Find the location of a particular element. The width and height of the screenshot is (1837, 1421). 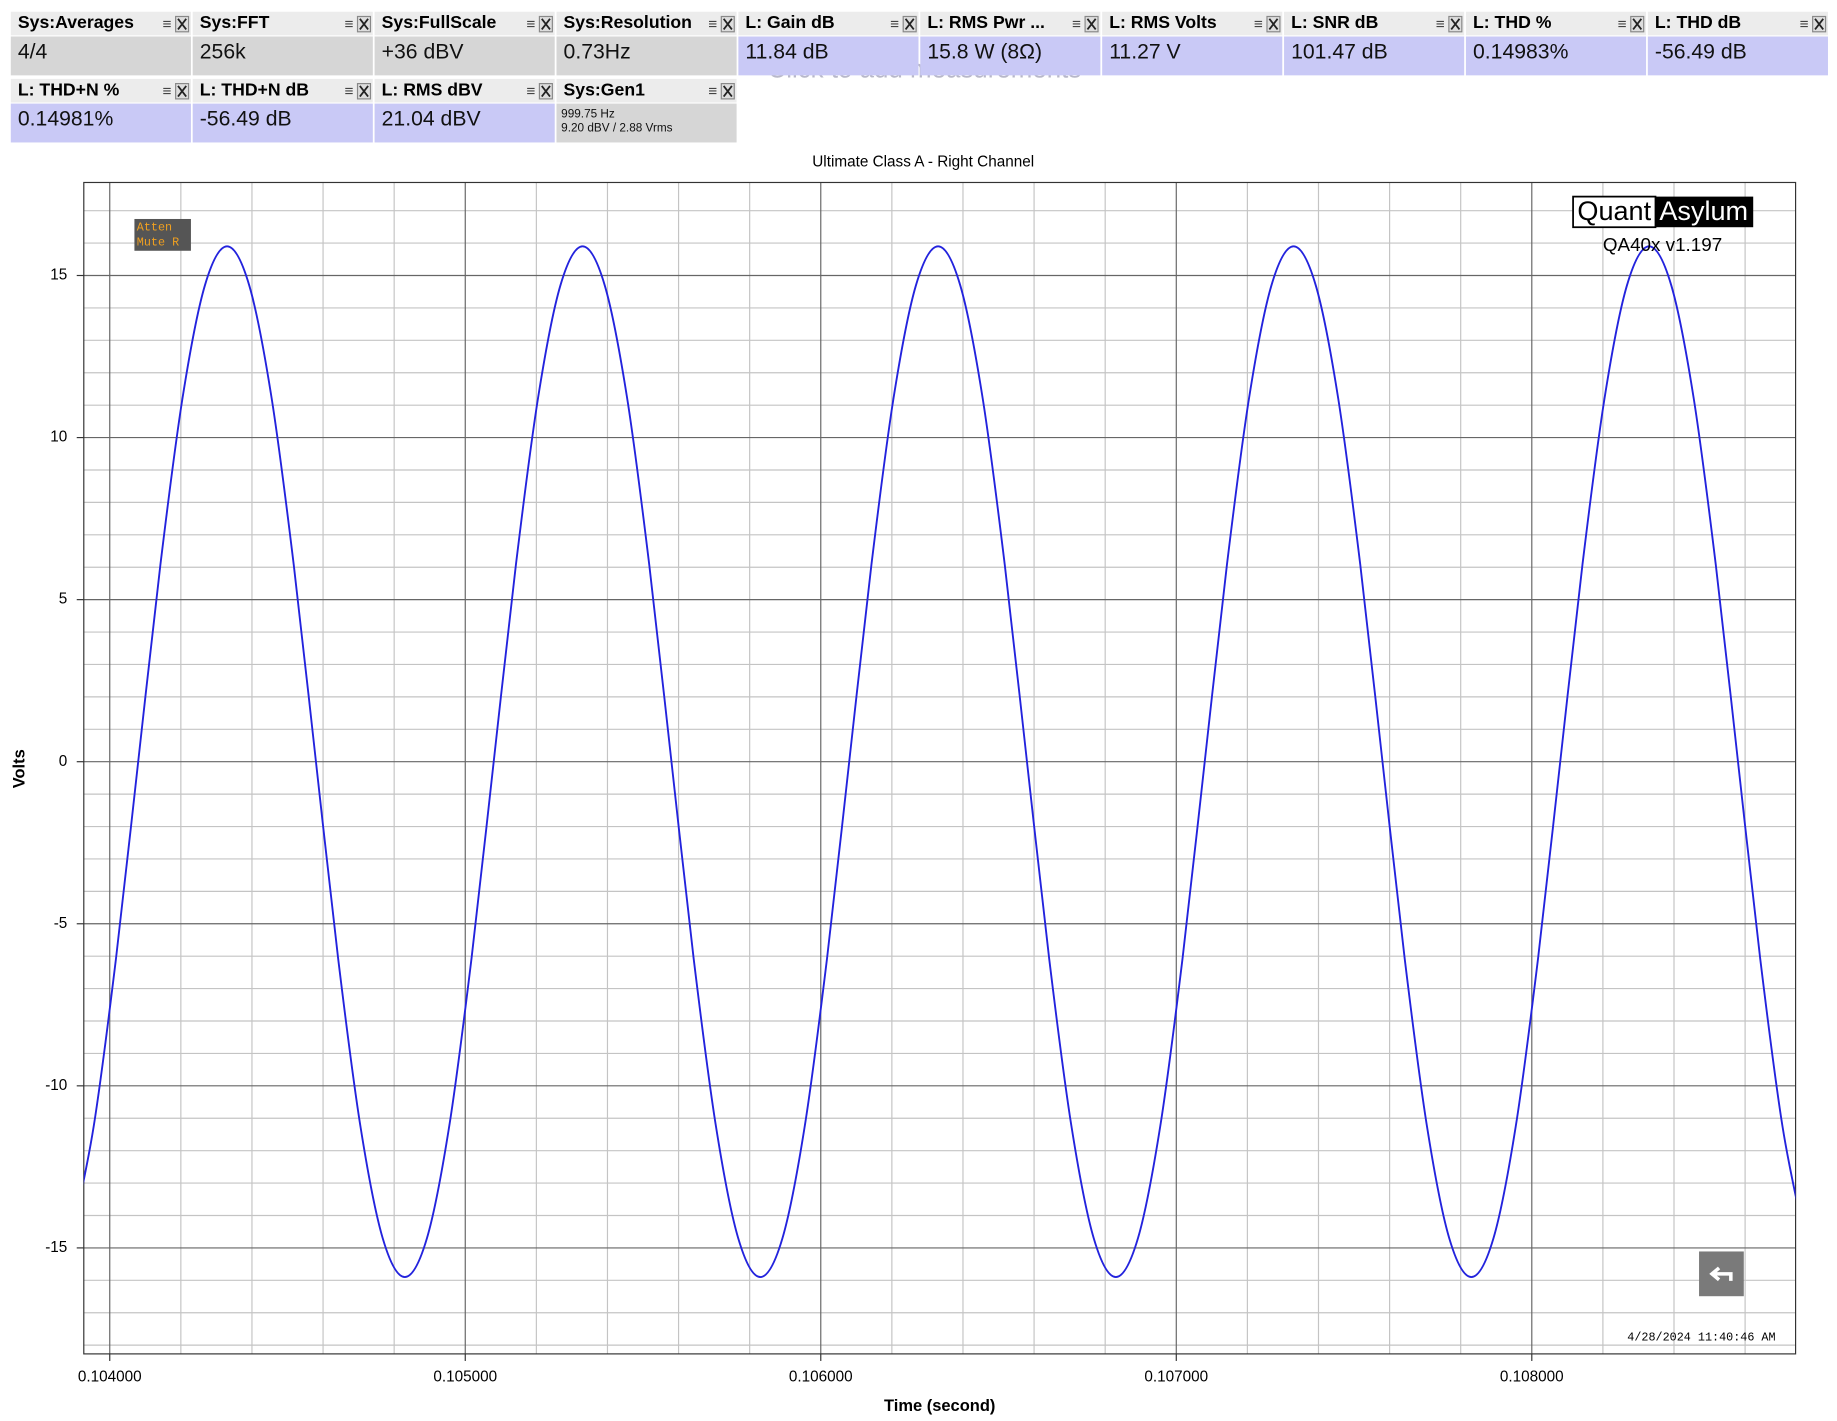

measurement-panel: Sys:Gen1 ≡ 999.75 Hz9.20 dBV / 2.88 Vrms is located at coordinates (646, 110).